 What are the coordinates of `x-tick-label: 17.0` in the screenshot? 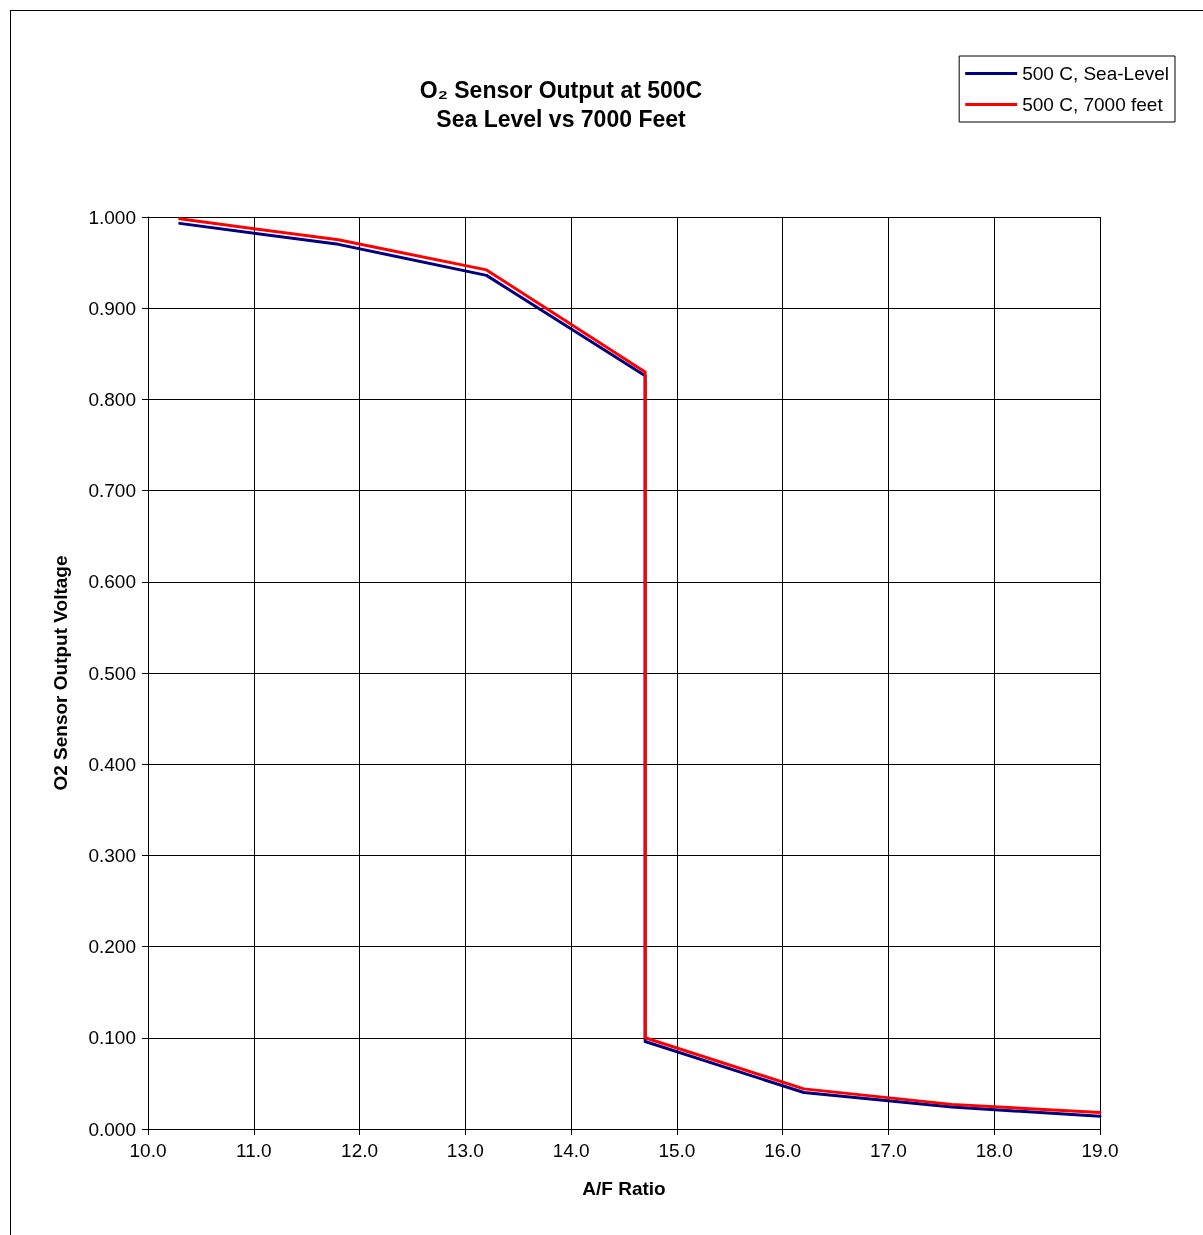 It's located at (888, 1150).